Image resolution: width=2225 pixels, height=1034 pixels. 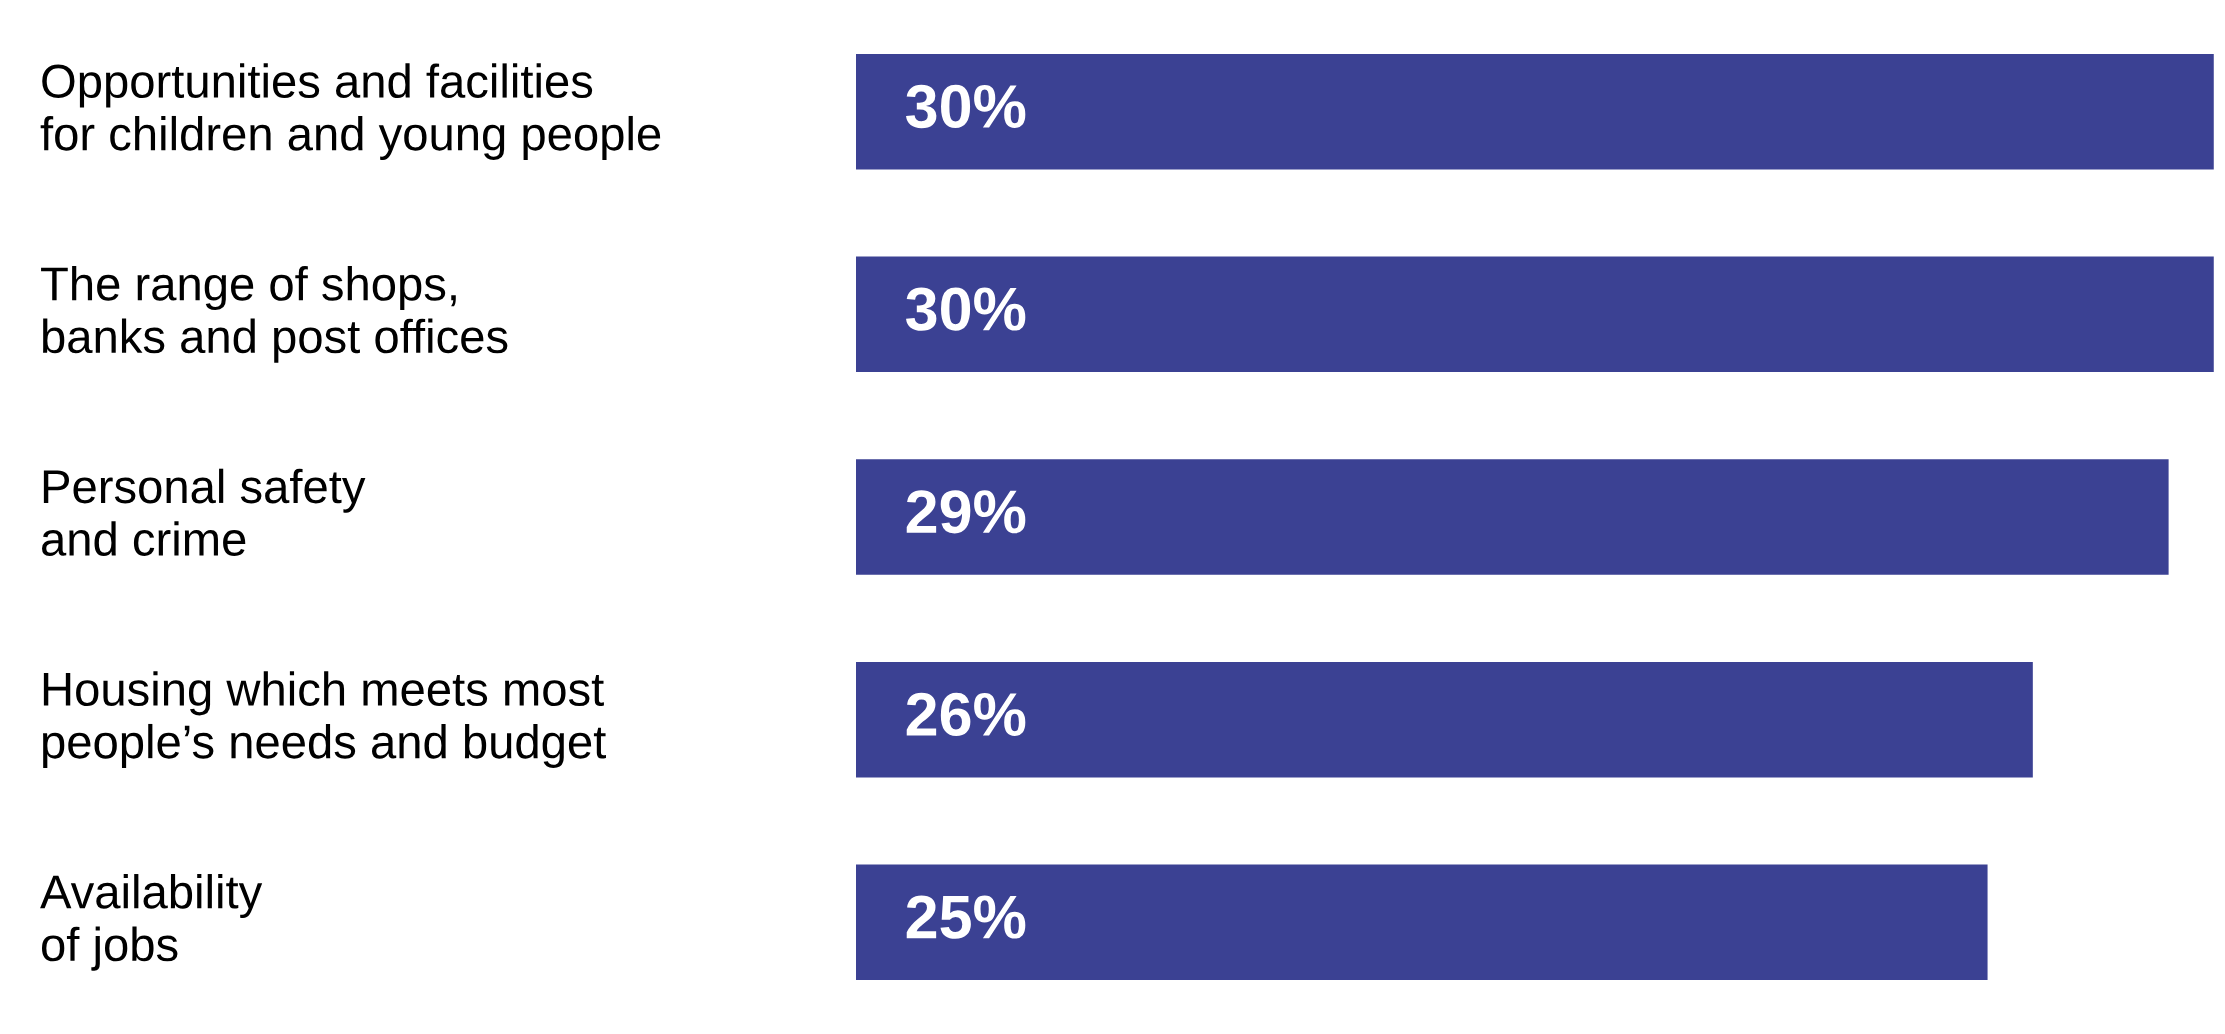 I want to click on y-tick-label: Housing which meets most people’s needs and budget, so click(x=324, y=719).